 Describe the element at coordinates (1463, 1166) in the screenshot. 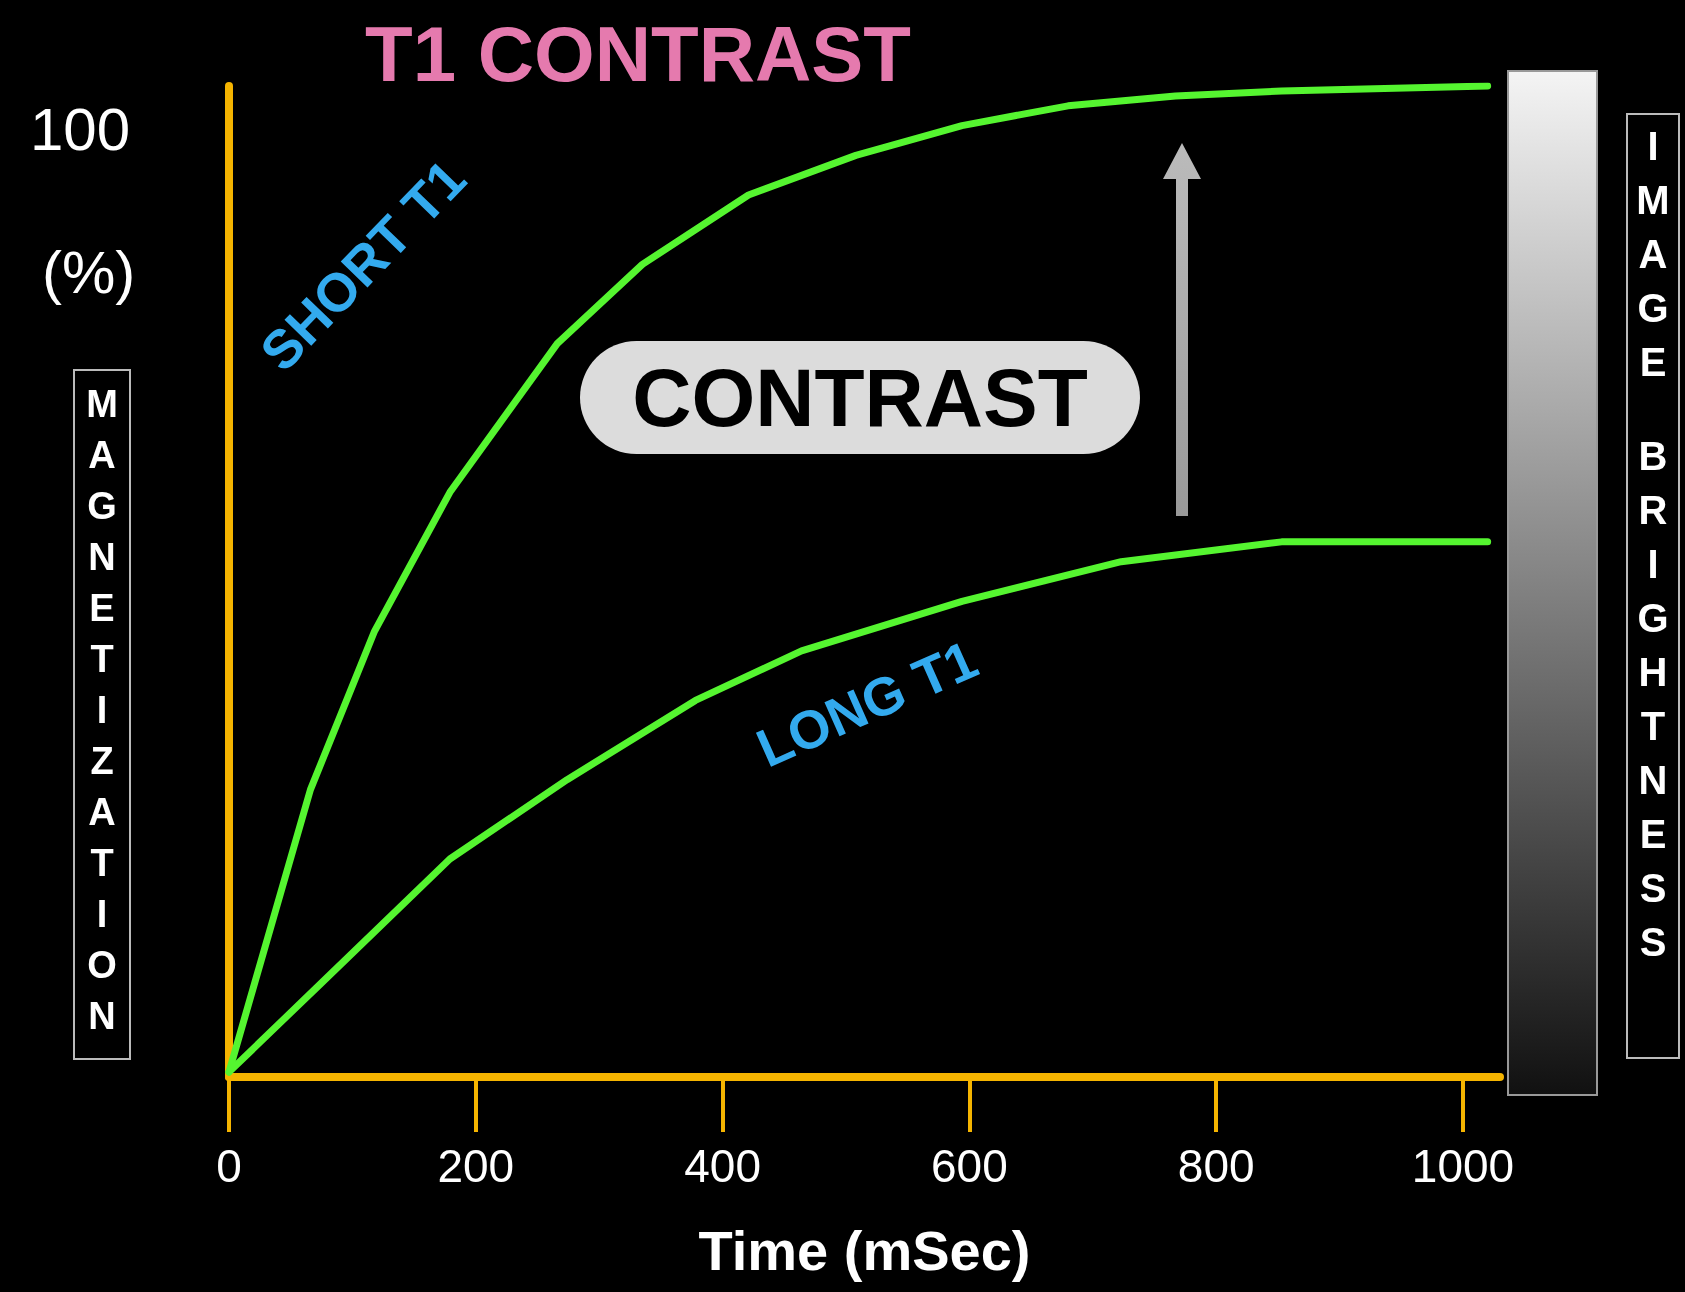

I see `x-tick-label: 1000` at that location.